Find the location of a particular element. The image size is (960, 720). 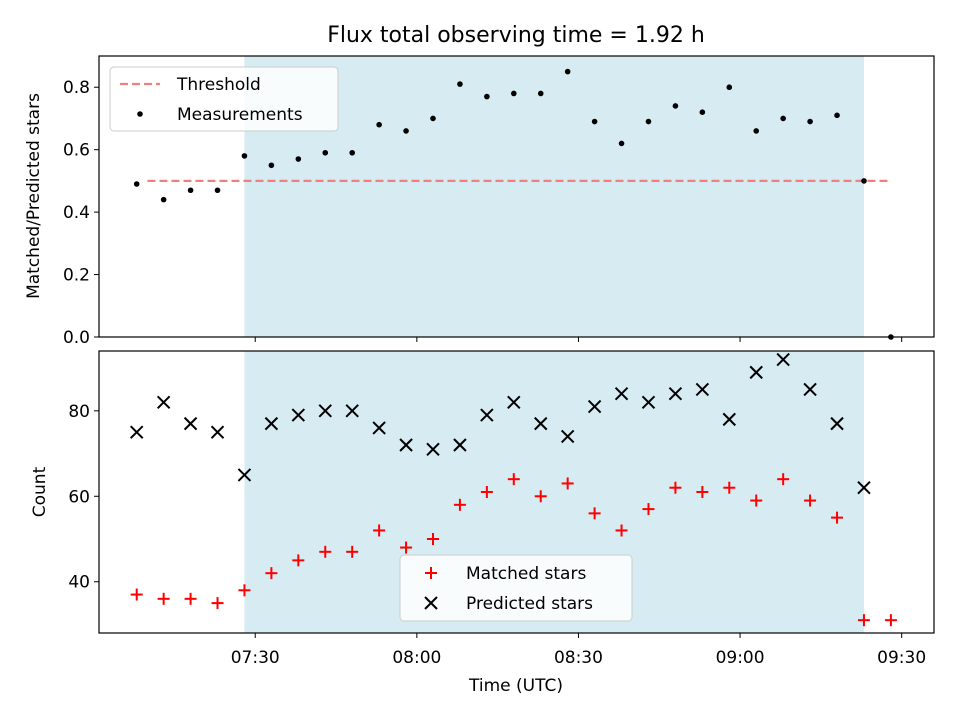

top-legend-box is located at coordinates (224, 99).